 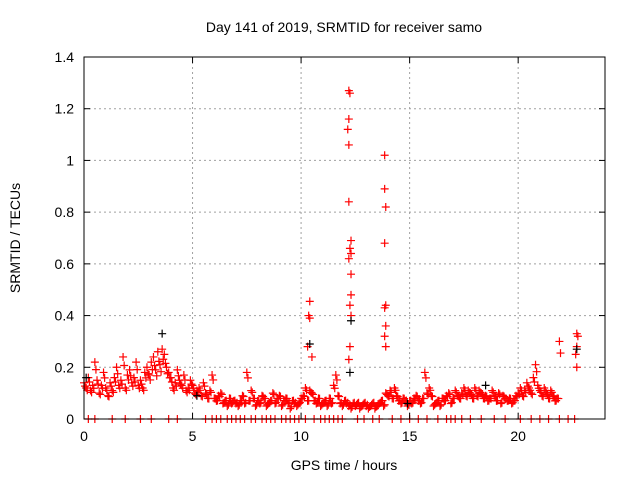 What do you see at coordinates (15, 238) in the screenshot?
I see `y-axis-label: SRMTID / TECUs` at bounding box center [15, 238].